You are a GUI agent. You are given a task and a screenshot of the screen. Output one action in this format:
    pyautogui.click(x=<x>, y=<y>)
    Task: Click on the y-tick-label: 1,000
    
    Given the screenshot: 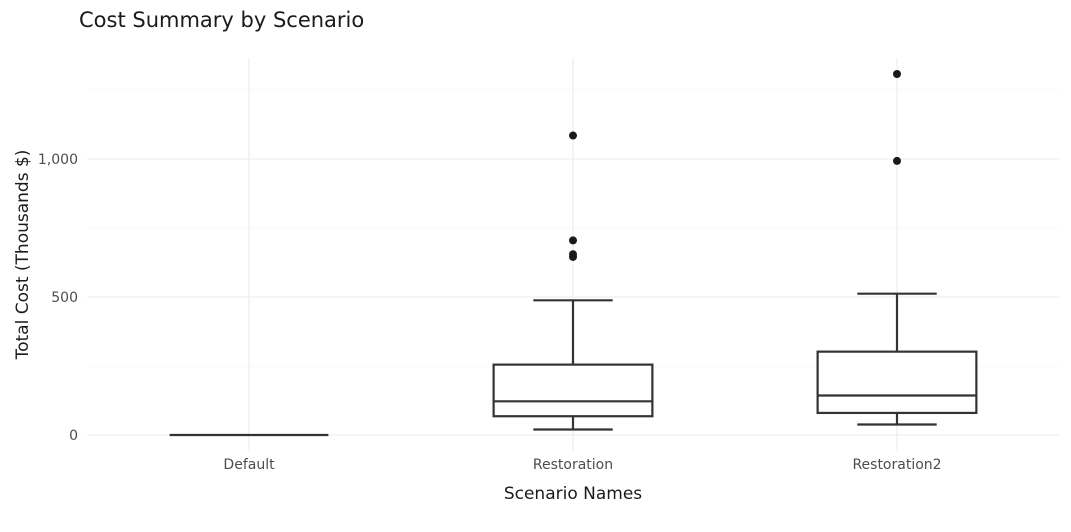 What is the action you would take?
    pyautogui.click(x=58, y=160)
    